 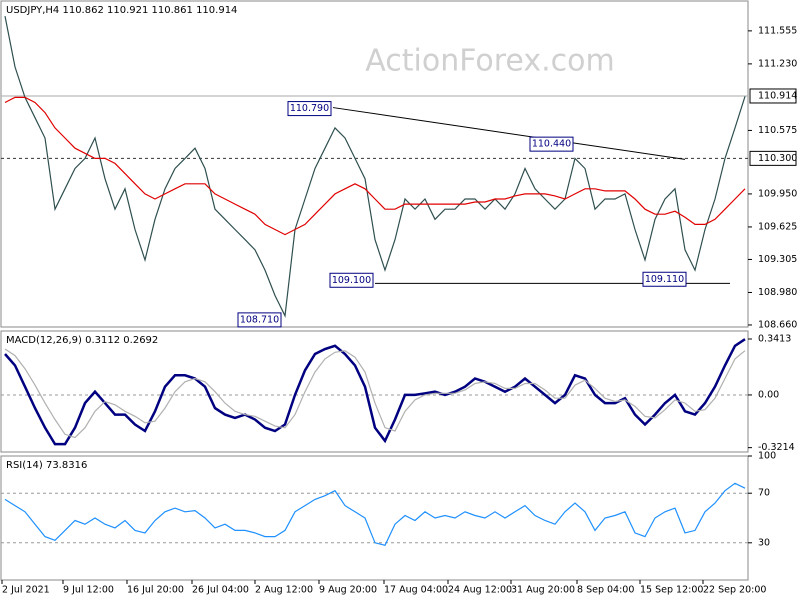 I want to click on x-tick-label: 2 Jul 2021, so click(x=26, y=590).